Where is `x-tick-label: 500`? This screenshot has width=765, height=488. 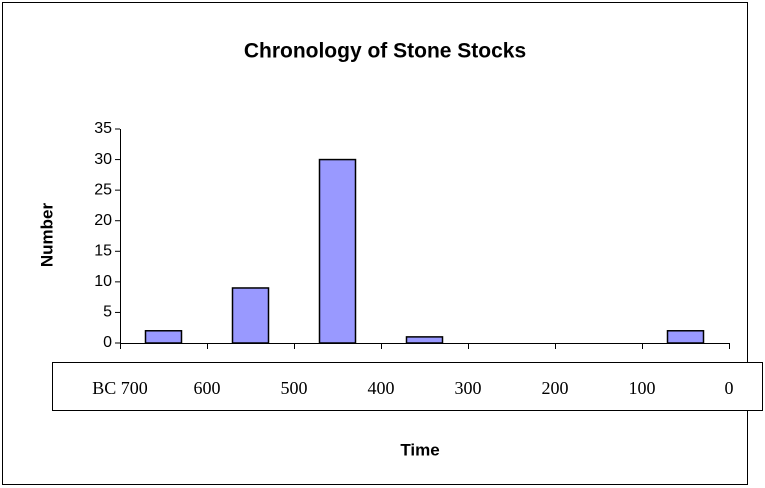 x-tick-label: 500 is located at coordinates (294, 388).